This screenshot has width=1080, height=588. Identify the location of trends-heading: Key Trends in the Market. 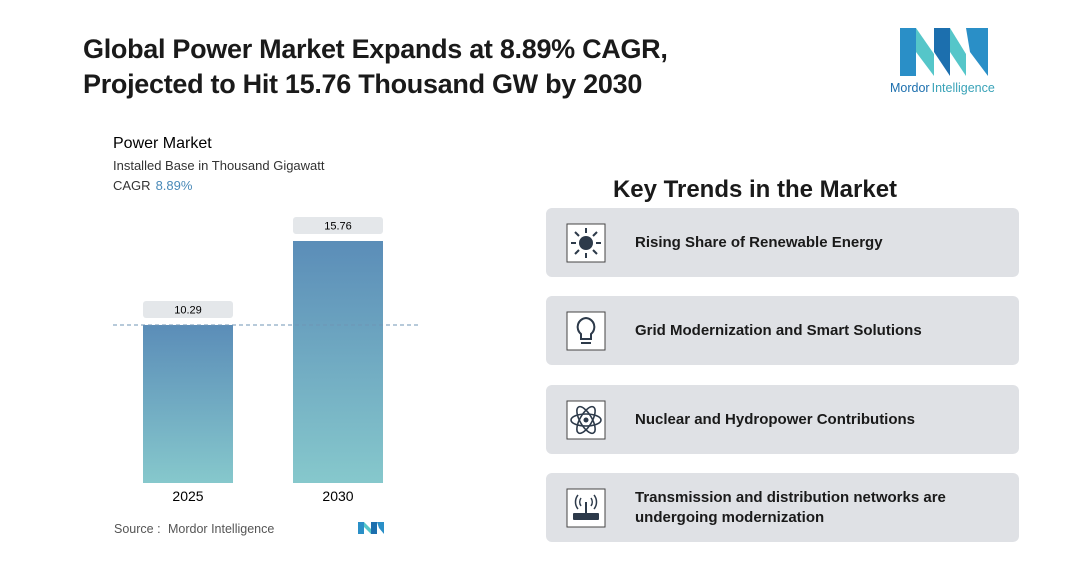
(755, 189).